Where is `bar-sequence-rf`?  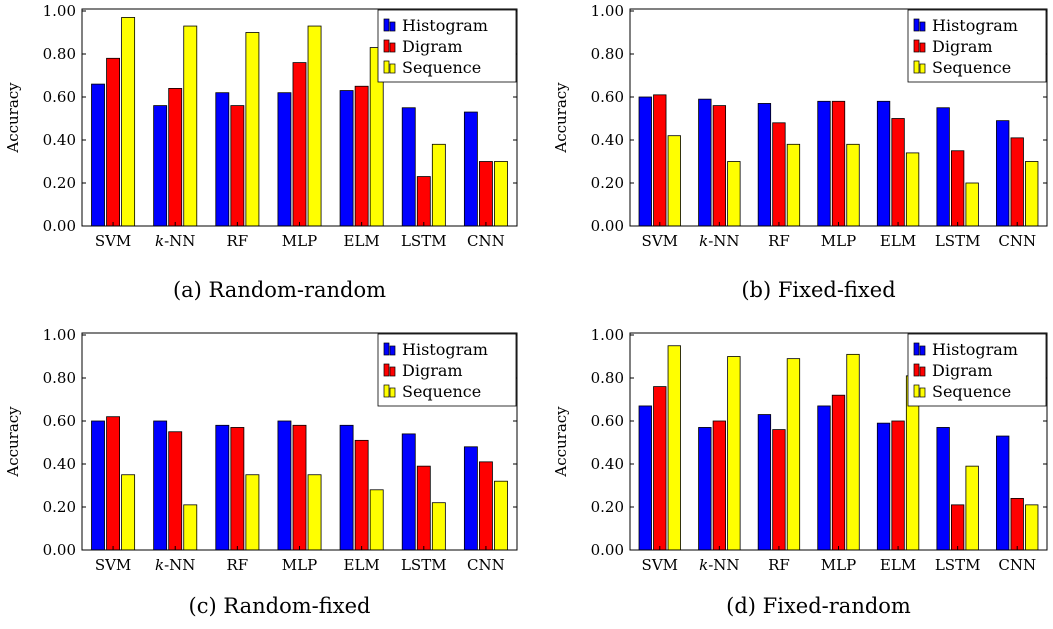
bar-sequence-rf is located at coordinates (252, 129).